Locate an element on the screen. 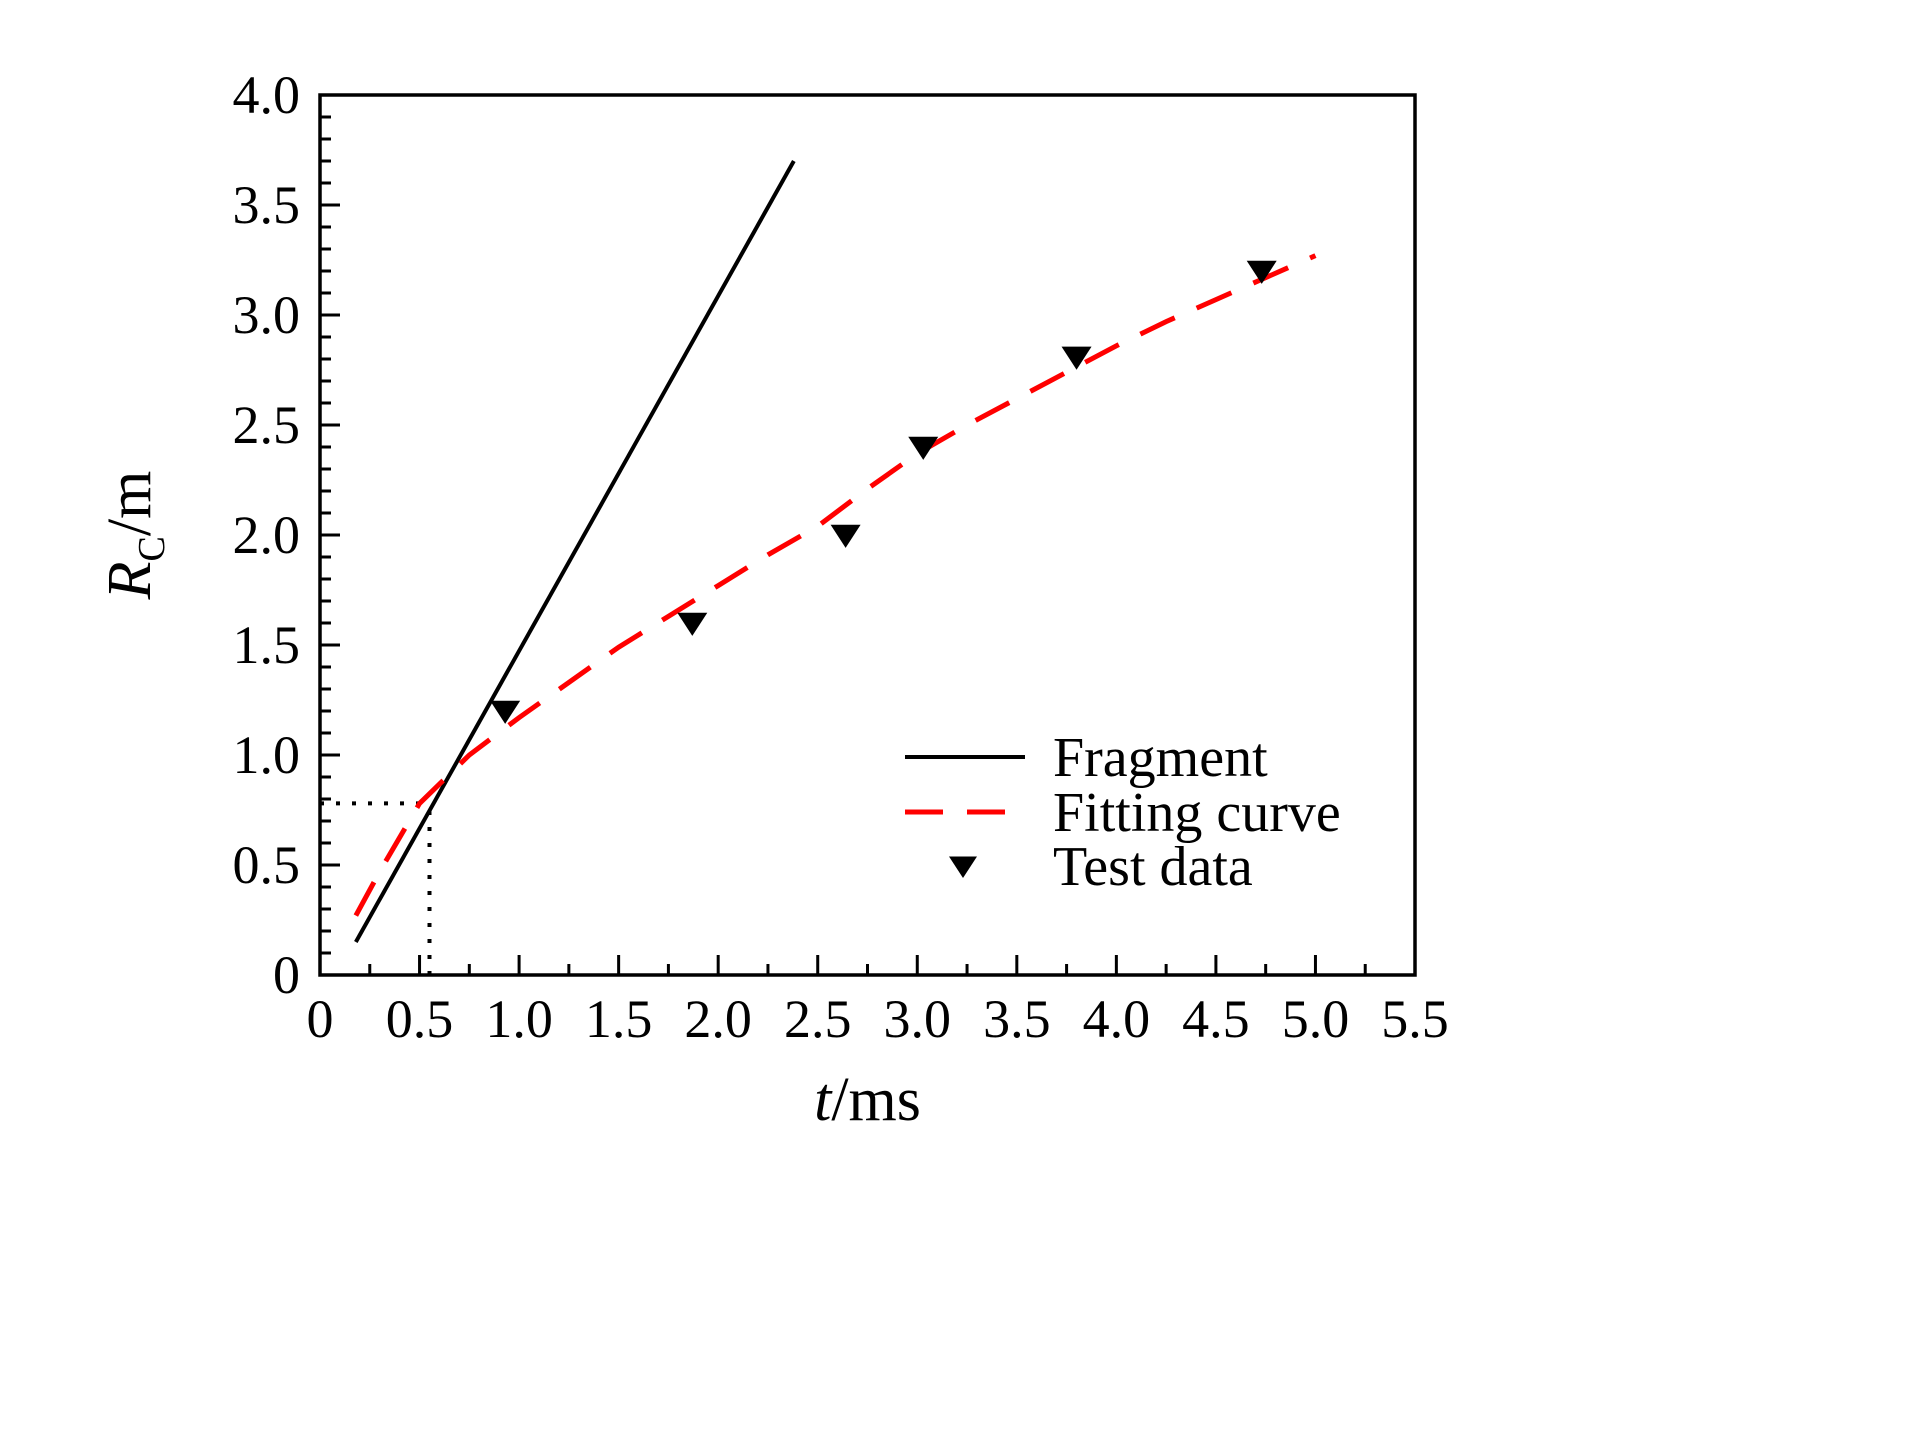 This screenshot has width=1923, height=1429. x-tick-label: 3.0 is located at coordinates (918, 1019).